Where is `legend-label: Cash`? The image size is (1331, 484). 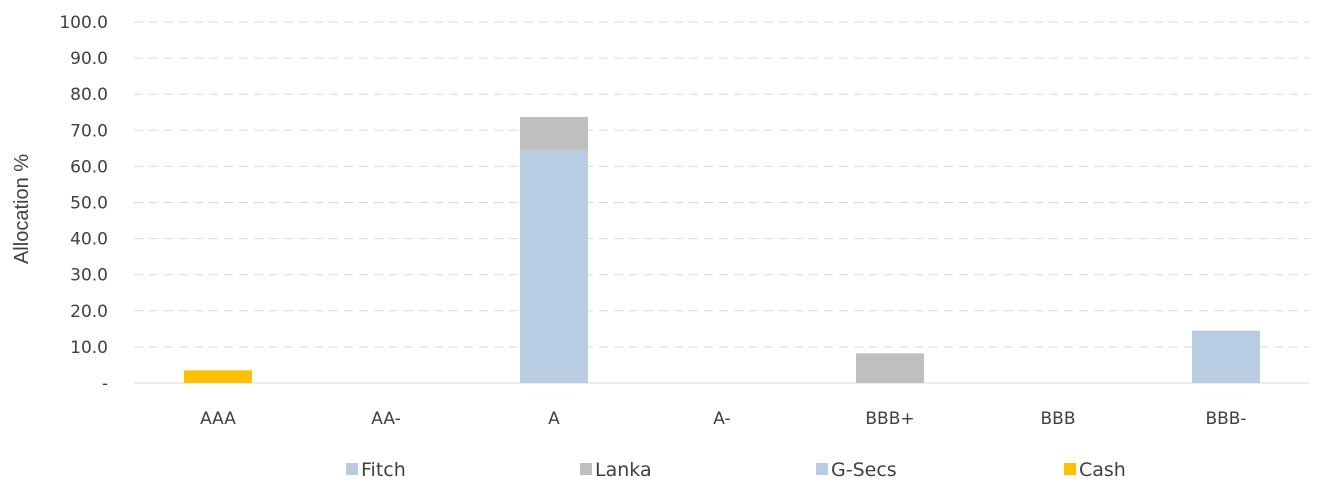 legend-label: Cash is located at coordinates (1102, 470).